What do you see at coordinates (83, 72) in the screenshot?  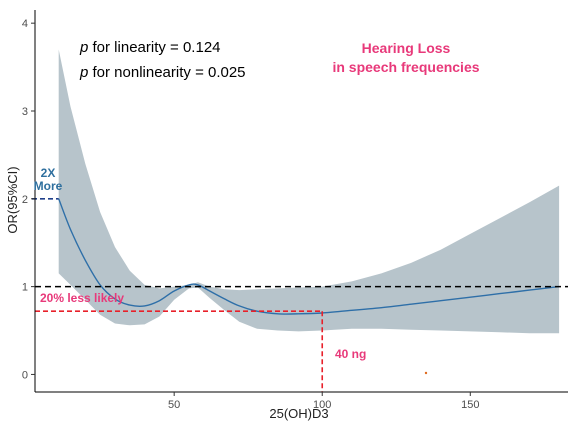 I see `nonlinearity-p-symbol: p` at bounding box center [83, 72].